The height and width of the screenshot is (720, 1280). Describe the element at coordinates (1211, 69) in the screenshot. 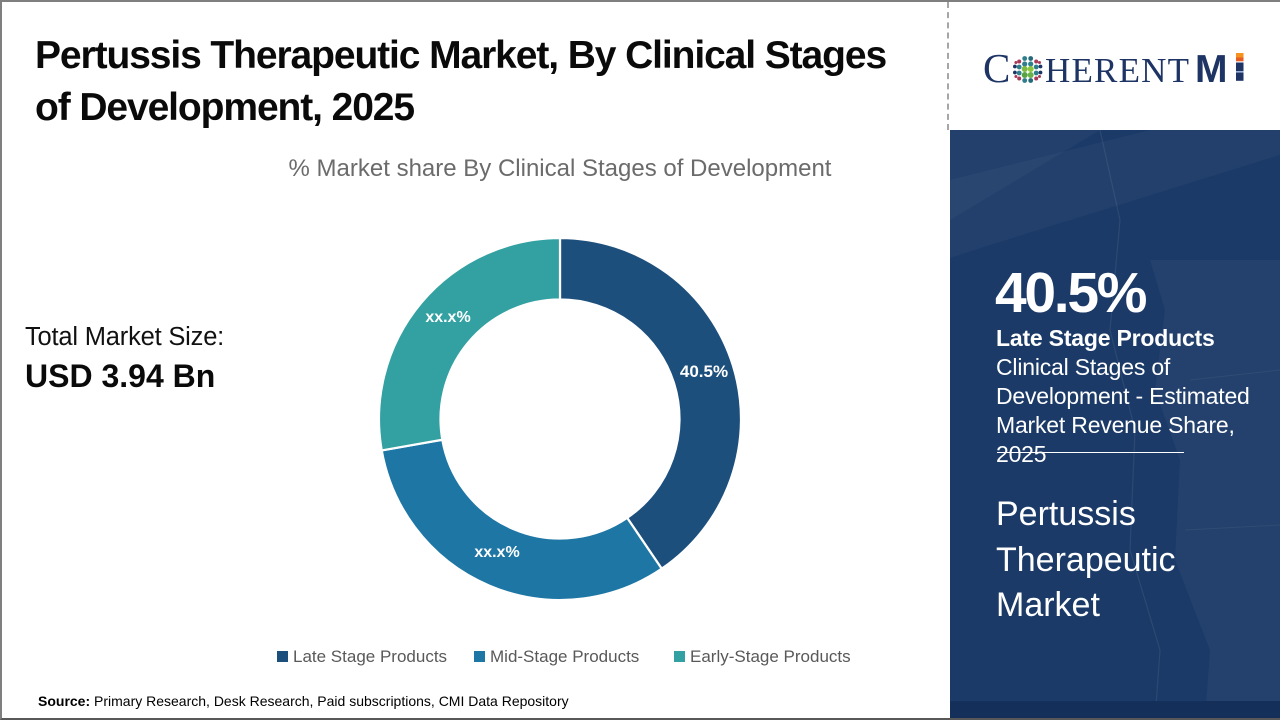

I see `svg-text: M` at that location.